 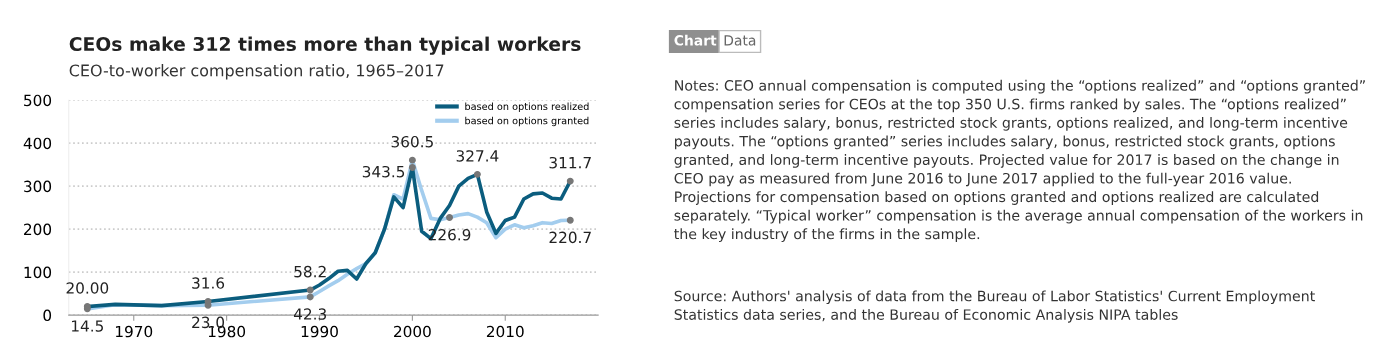 I want to click on y-tick-label: 0, so click(x=47, y=315).